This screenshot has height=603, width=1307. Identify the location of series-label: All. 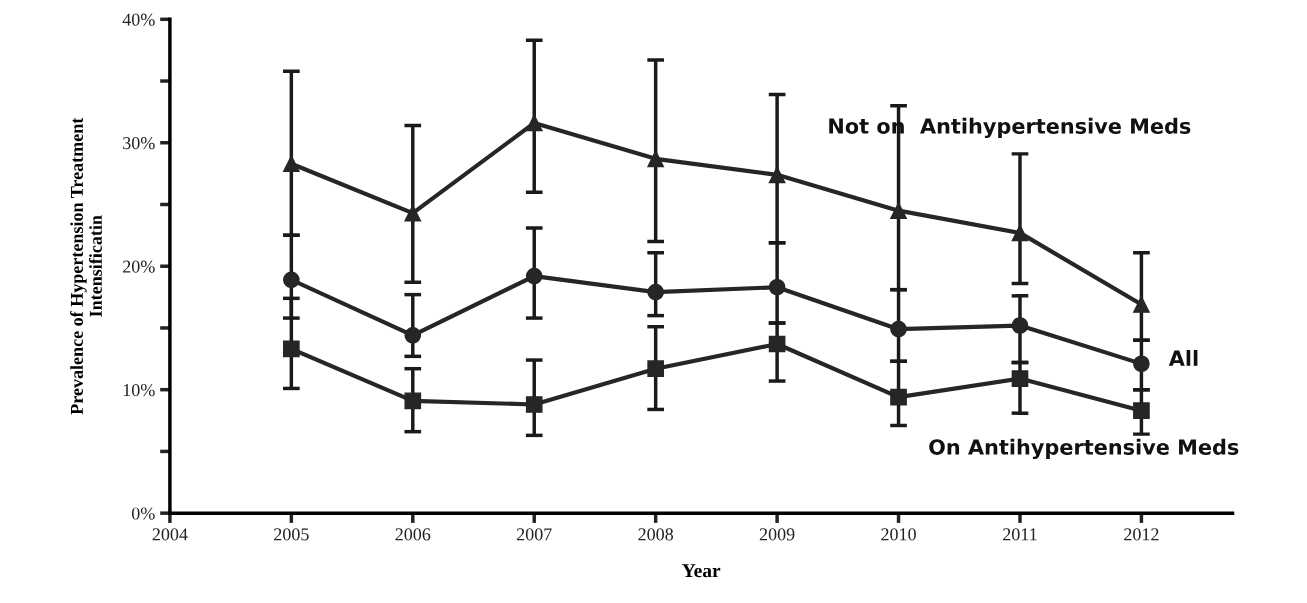
(1183, 357).